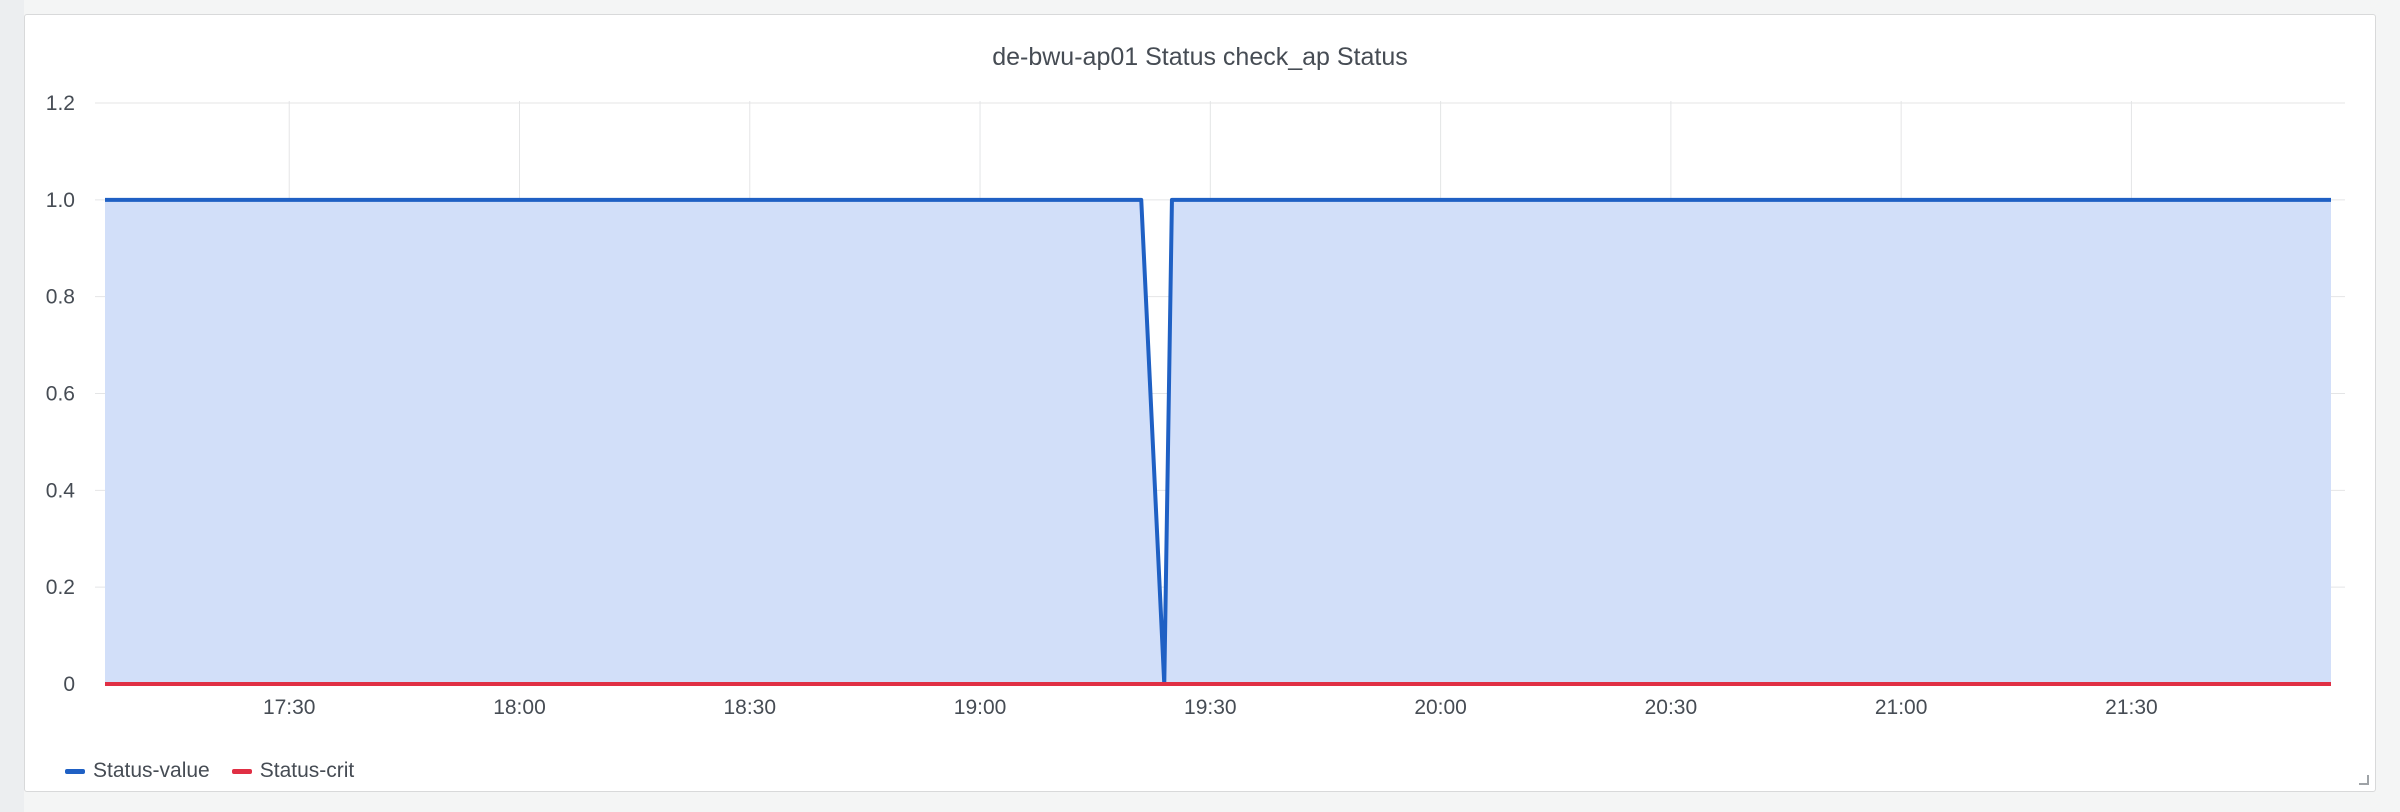 The image size is (2400, 812). I want to click on x-tick-label: 17:30, so click(289, 707).